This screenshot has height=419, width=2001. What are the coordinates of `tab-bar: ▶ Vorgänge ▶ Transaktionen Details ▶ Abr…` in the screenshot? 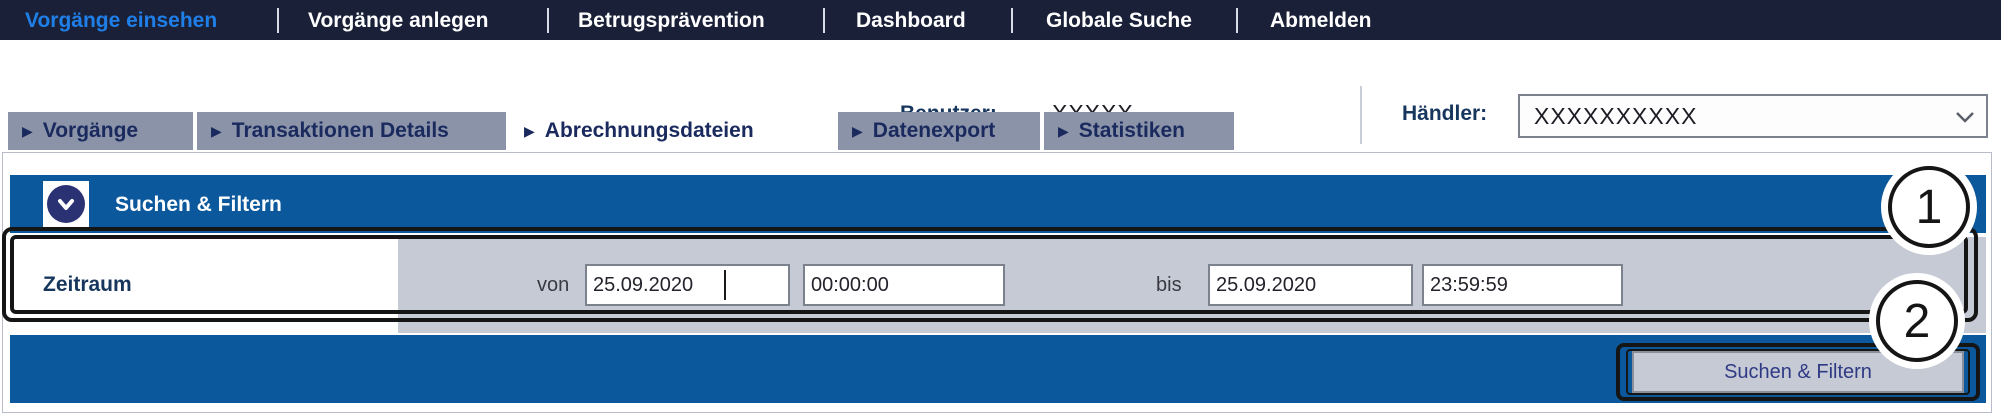 It's located at (1000, 131).